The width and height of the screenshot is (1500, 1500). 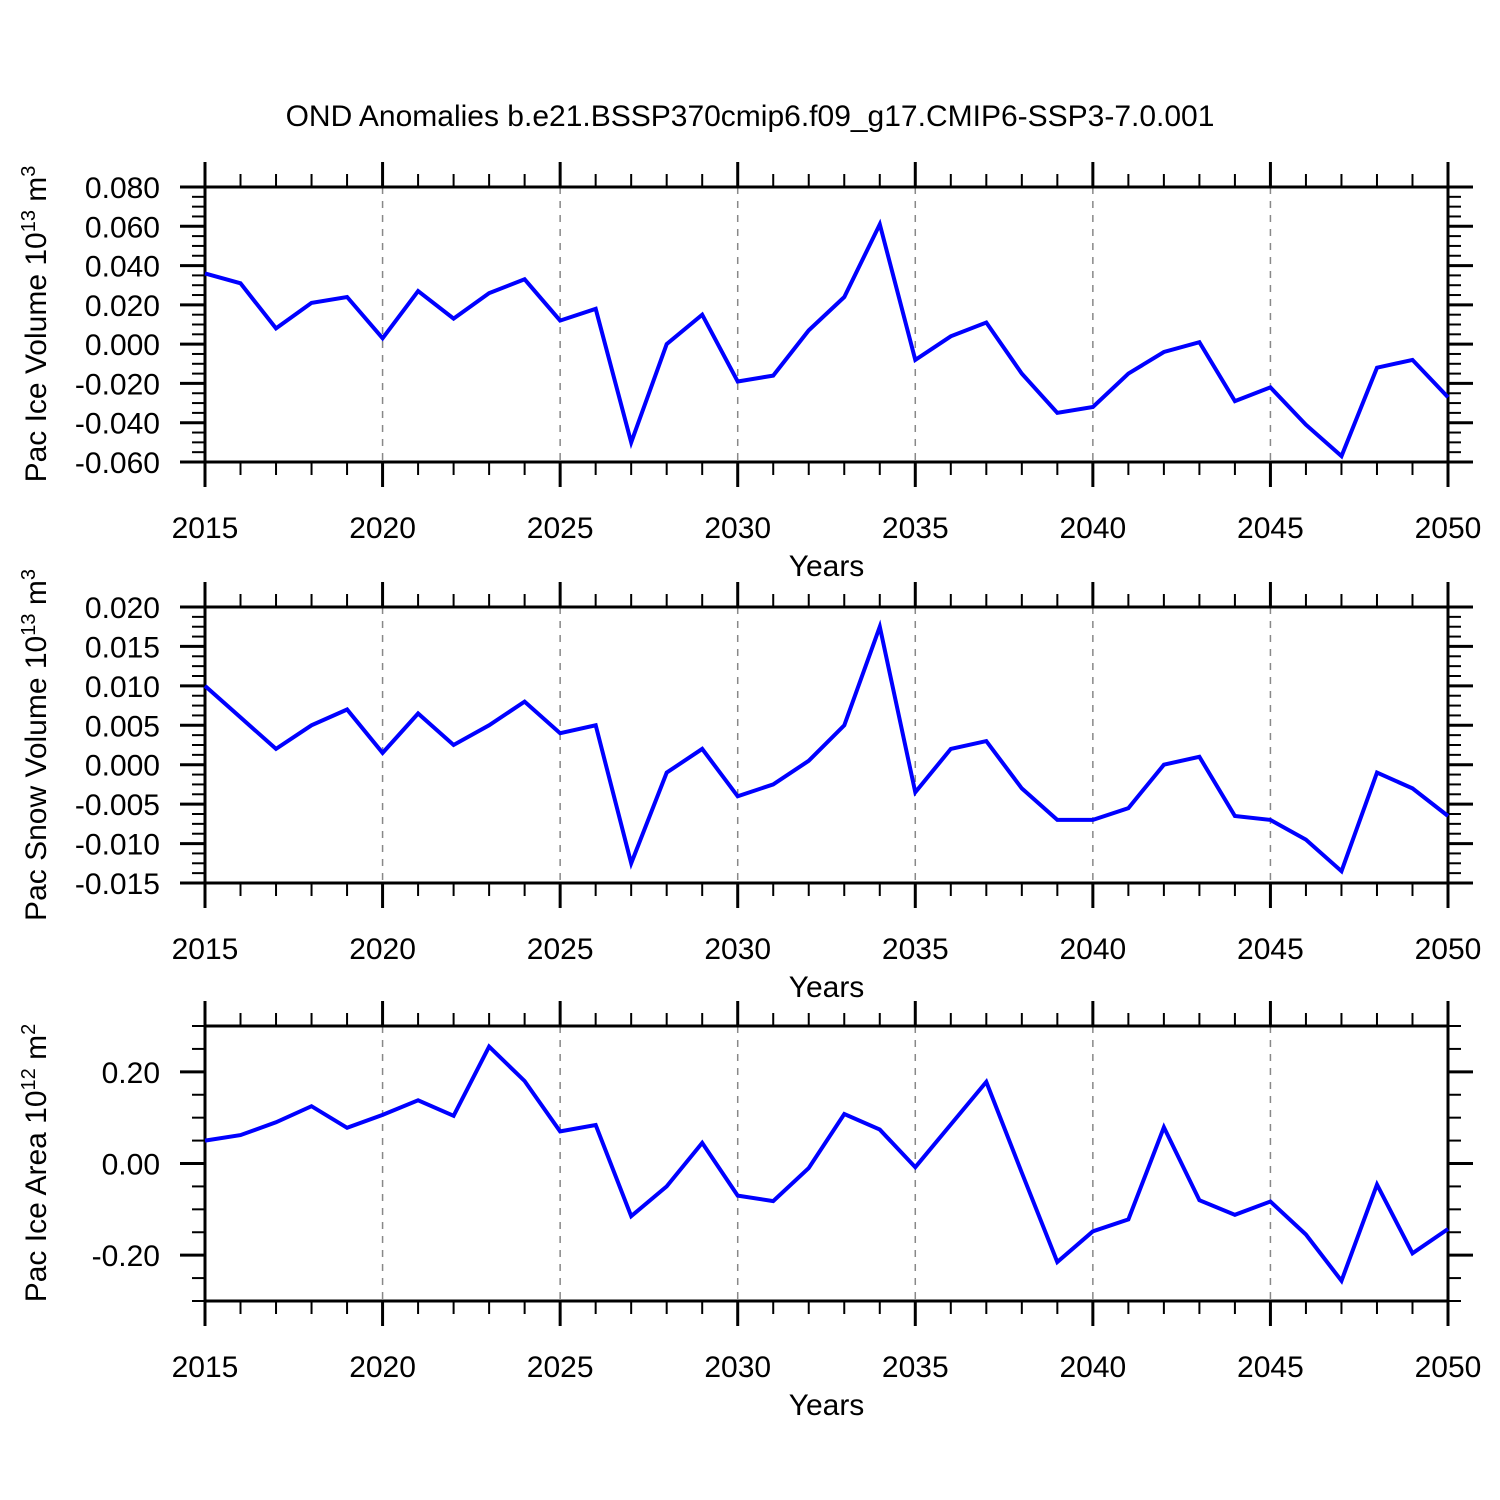 What do you see at coordinates (117, 384) in the screenshot?
I see `y-tick-label: -0.020` at bounding box center [117, 384].